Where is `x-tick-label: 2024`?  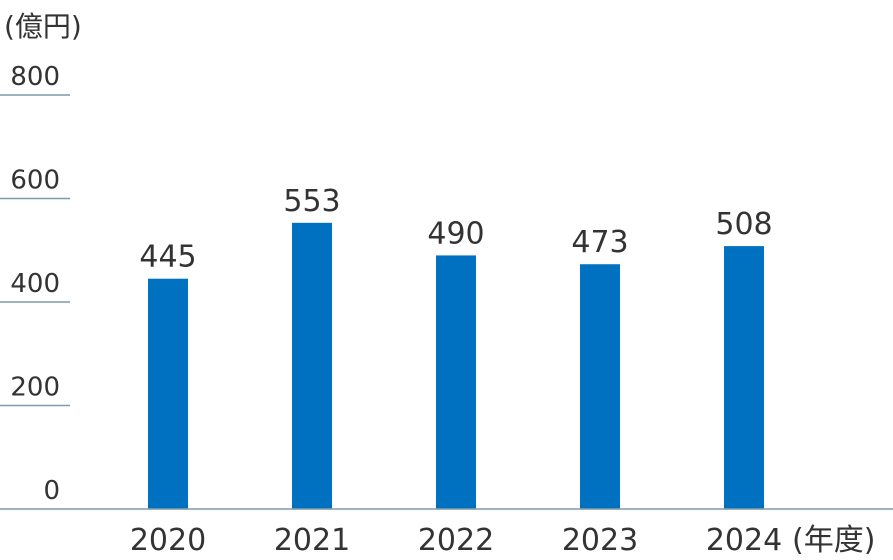 x-tick-label: 2024 is located at coordinates (744, 540).